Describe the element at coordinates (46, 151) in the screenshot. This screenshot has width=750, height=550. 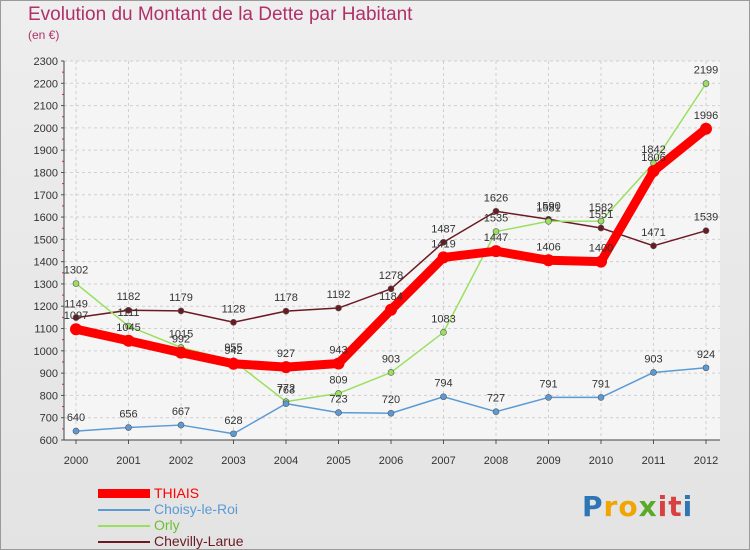
I see `tick-label-y: 1900` at that location.